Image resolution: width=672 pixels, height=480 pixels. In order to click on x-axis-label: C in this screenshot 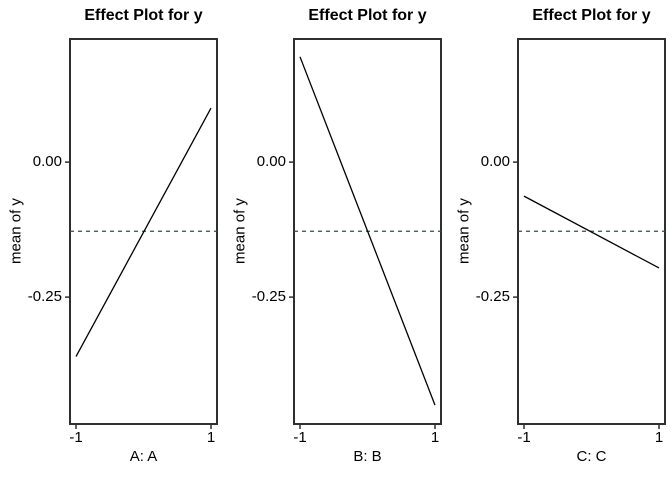, I will do `click(591, 456)`.